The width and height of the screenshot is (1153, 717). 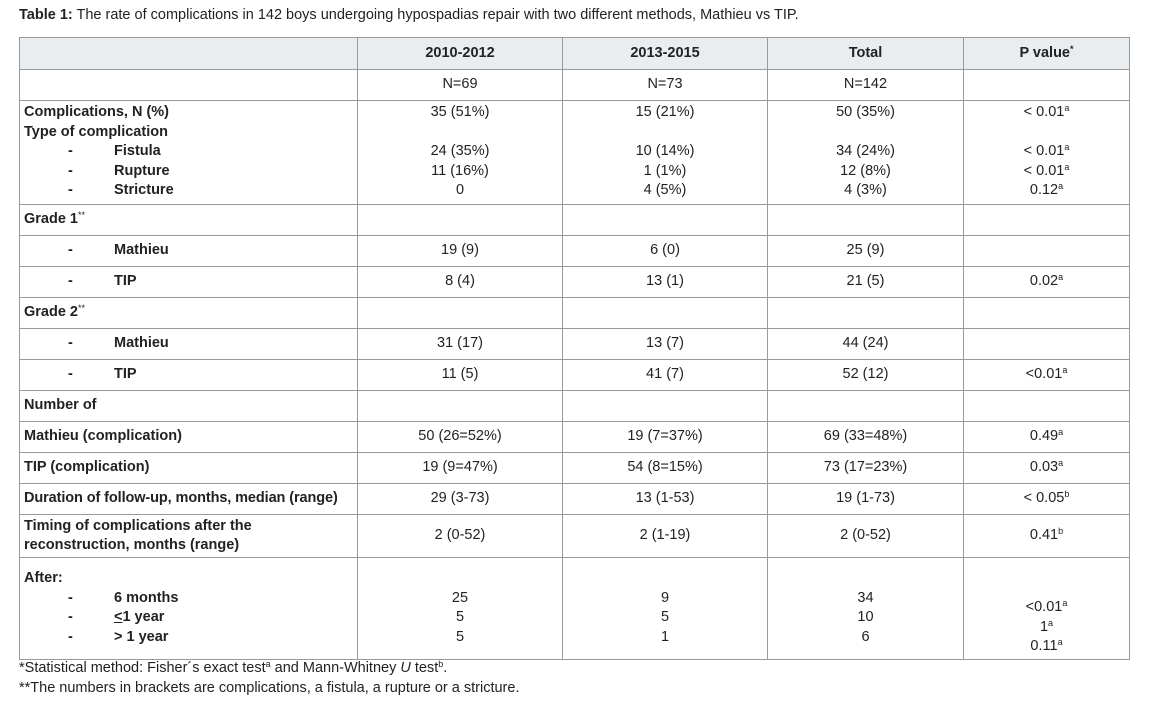 What do you see at coordinates (188, 406) in the screenshot?
I see `number-of-label: Number of` at bounding box center [188, 406].